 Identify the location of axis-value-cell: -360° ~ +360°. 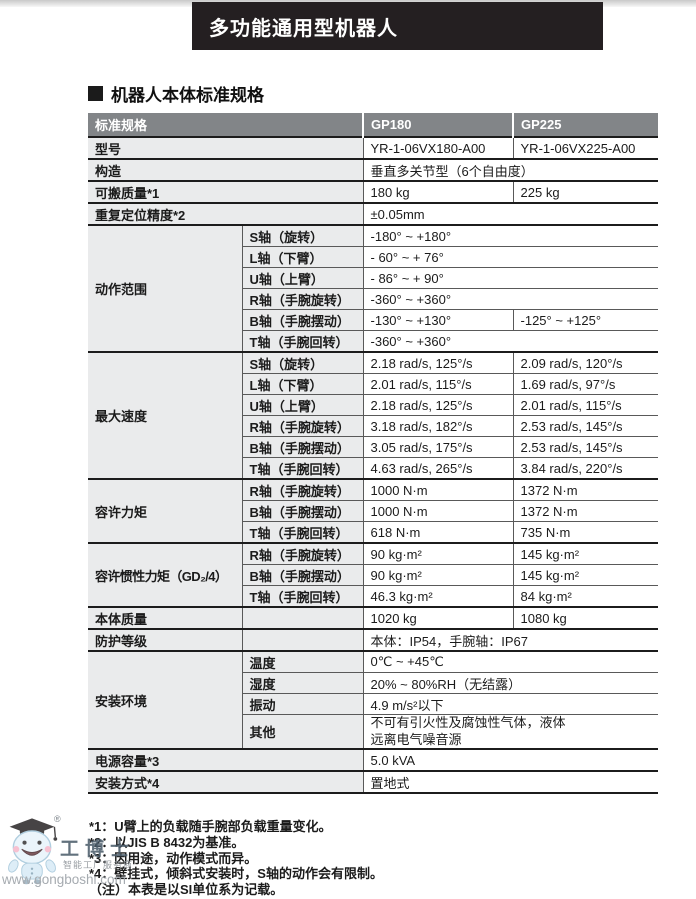
(510, 299).